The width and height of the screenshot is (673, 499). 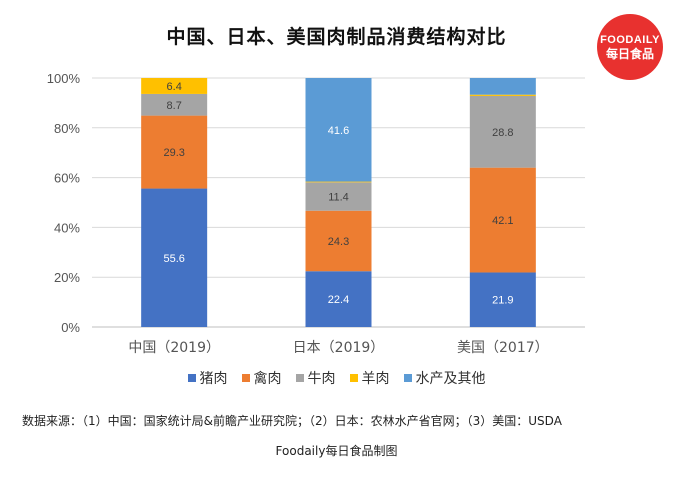 What do you see at coordinates (67, 227) in the screenshot?
I see `y-tick-label: 40%` at bounding box center [67, 227].